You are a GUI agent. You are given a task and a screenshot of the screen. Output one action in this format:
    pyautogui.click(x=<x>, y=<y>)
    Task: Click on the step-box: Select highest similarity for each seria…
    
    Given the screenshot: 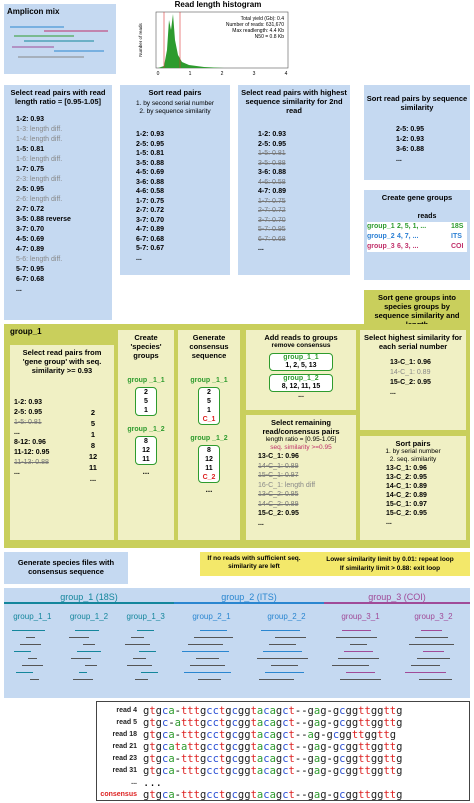 What is the action you would take?
    pyautogui.click(x=413, y=380)
    